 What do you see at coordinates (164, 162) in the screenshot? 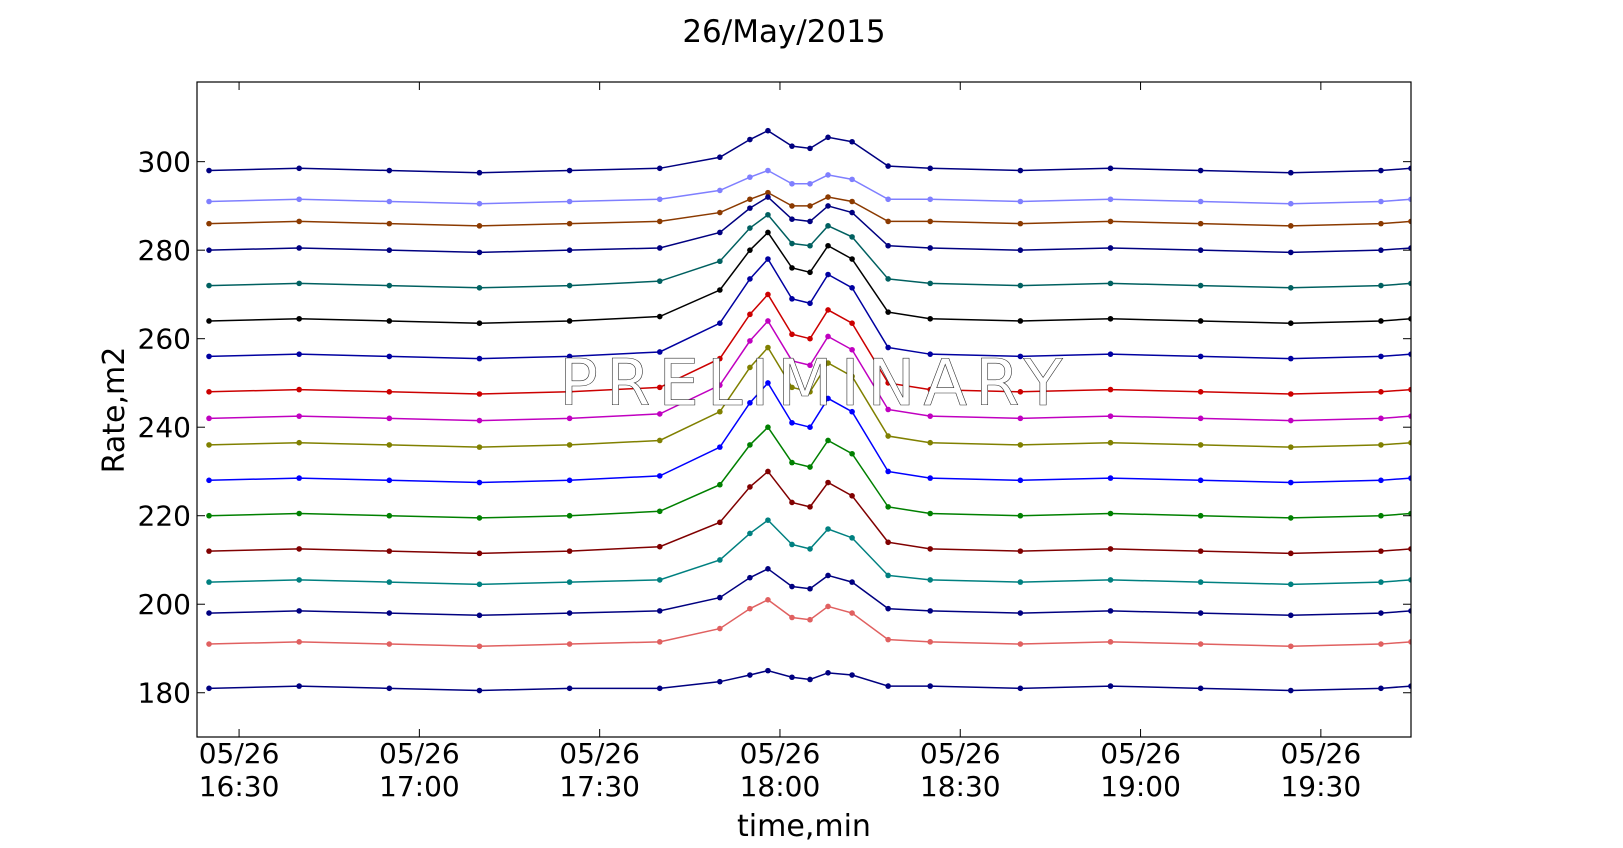
I see `y-tick-label: 300` at bounding box center [164, 162].